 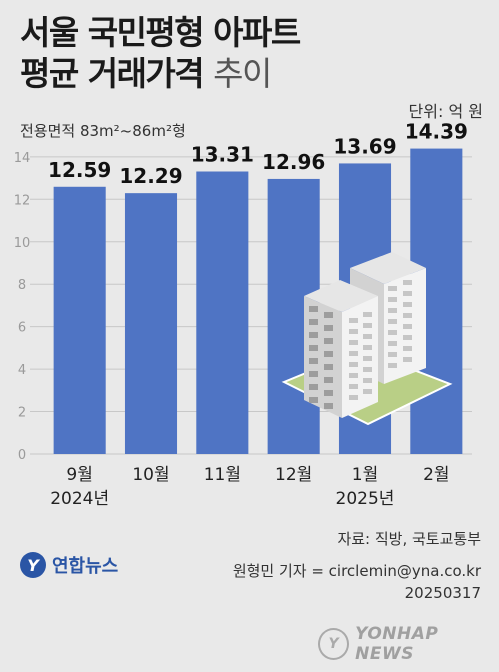 What do you see at coordinates (160, 32) in the screenshot?
I see `title-line-1: 서울 국민평형 아파트` at bounding box center [160, 32].